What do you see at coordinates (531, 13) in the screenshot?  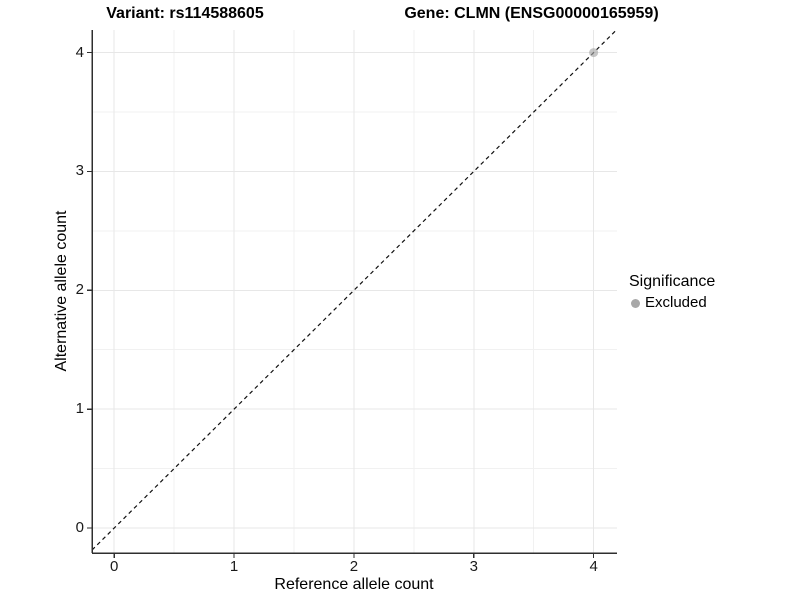 I see `gene-title: Gene: CLMN (ENSG00000165959)` at bounding box center [531, 13].